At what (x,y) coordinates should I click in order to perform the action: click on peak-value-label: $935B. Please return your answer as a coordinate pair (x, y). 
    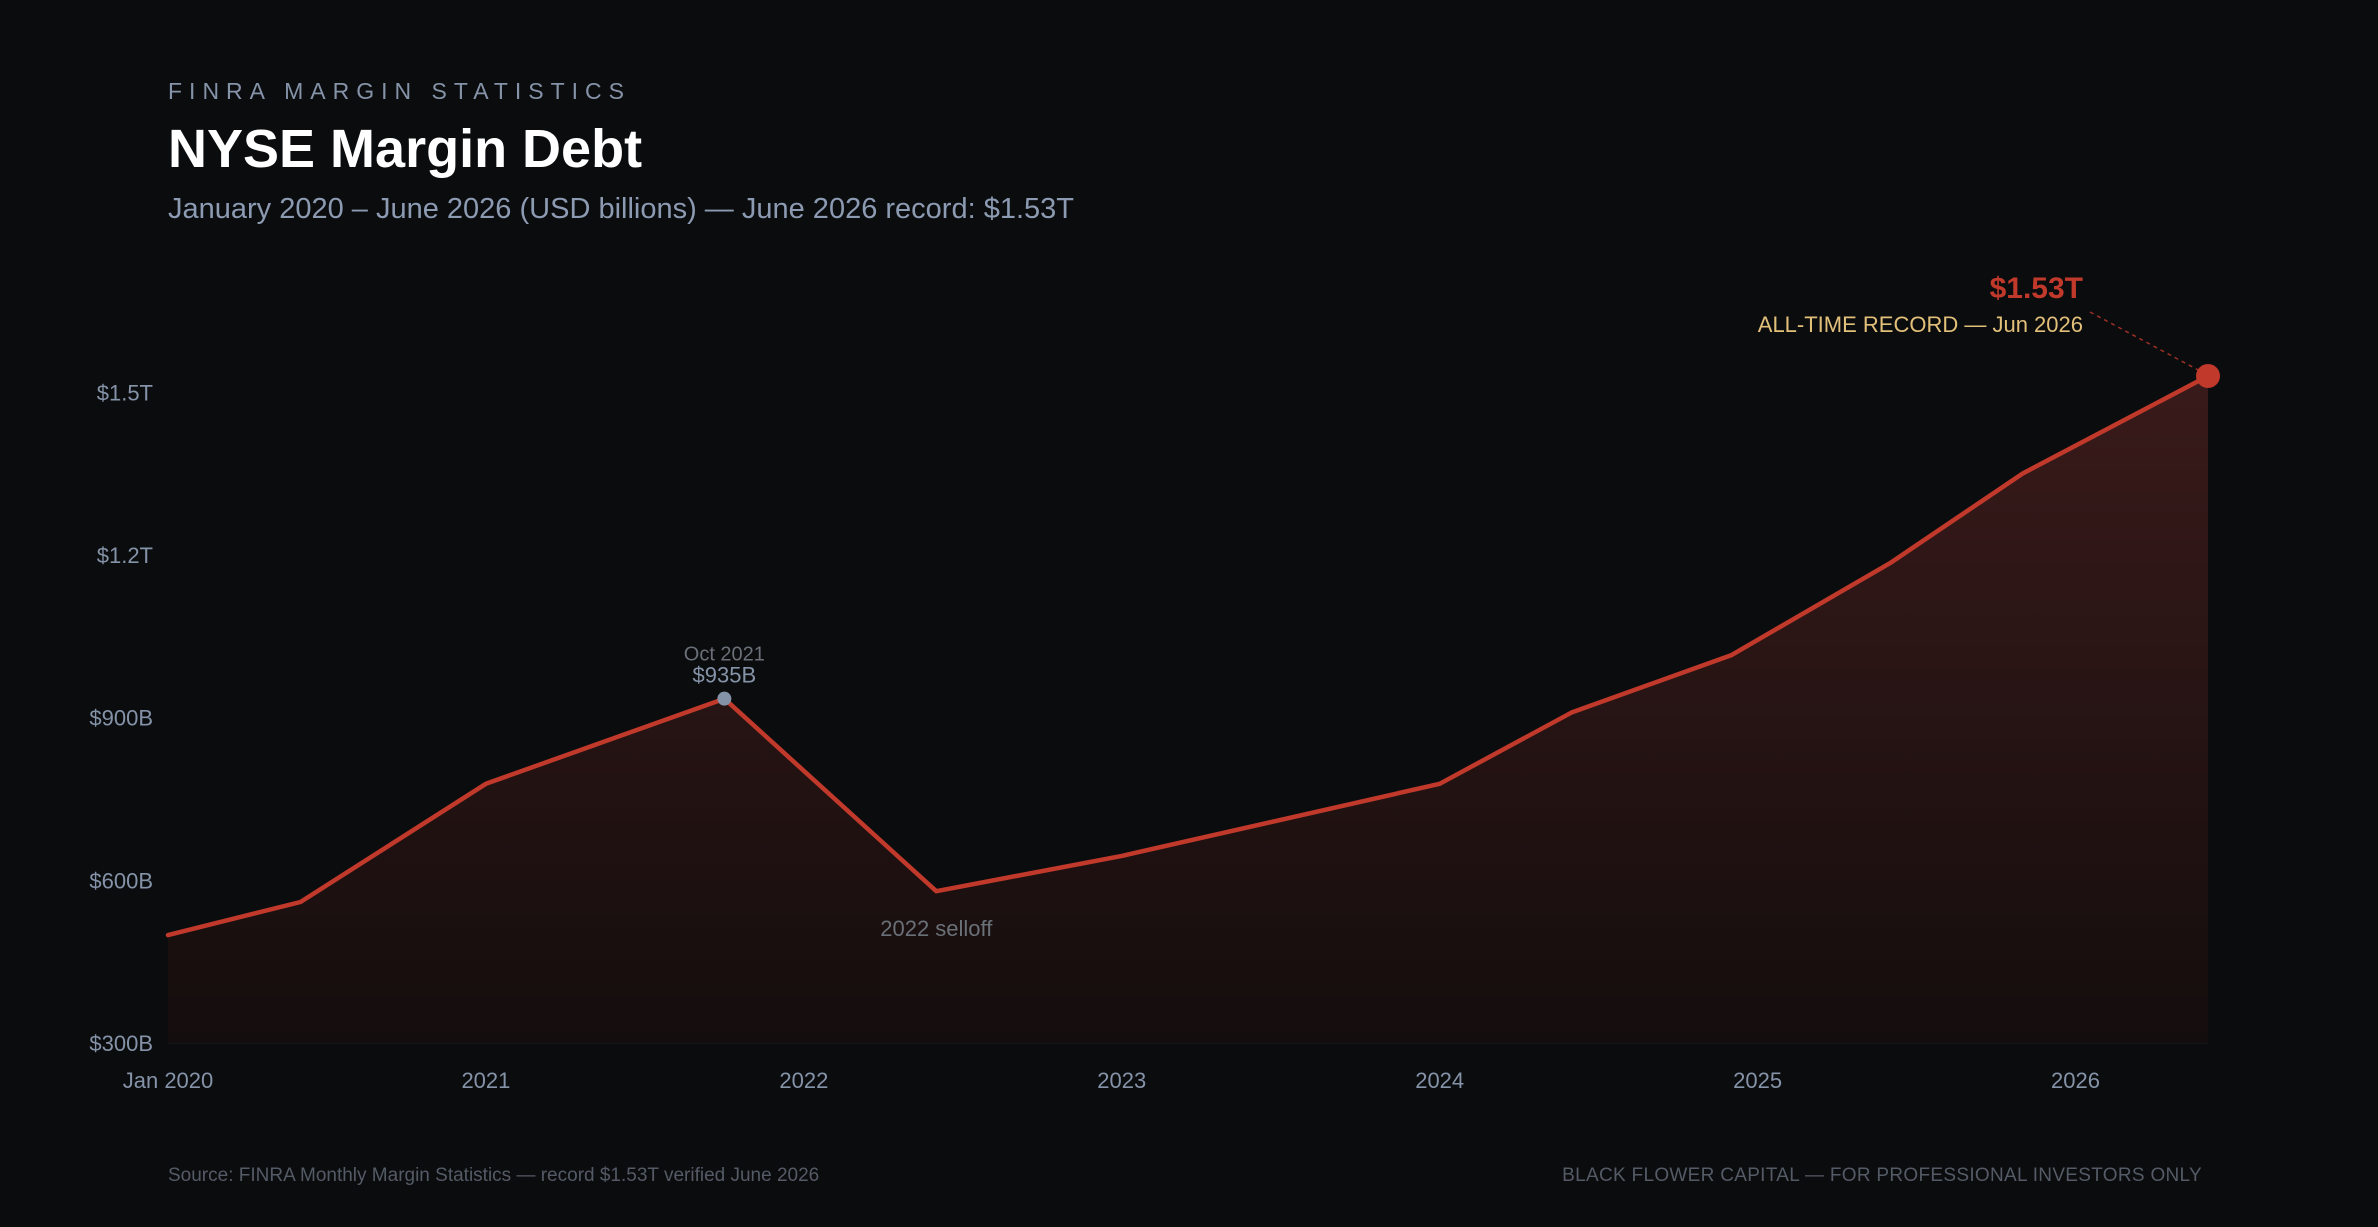
    Looking at the image, I should click on (725, 675).